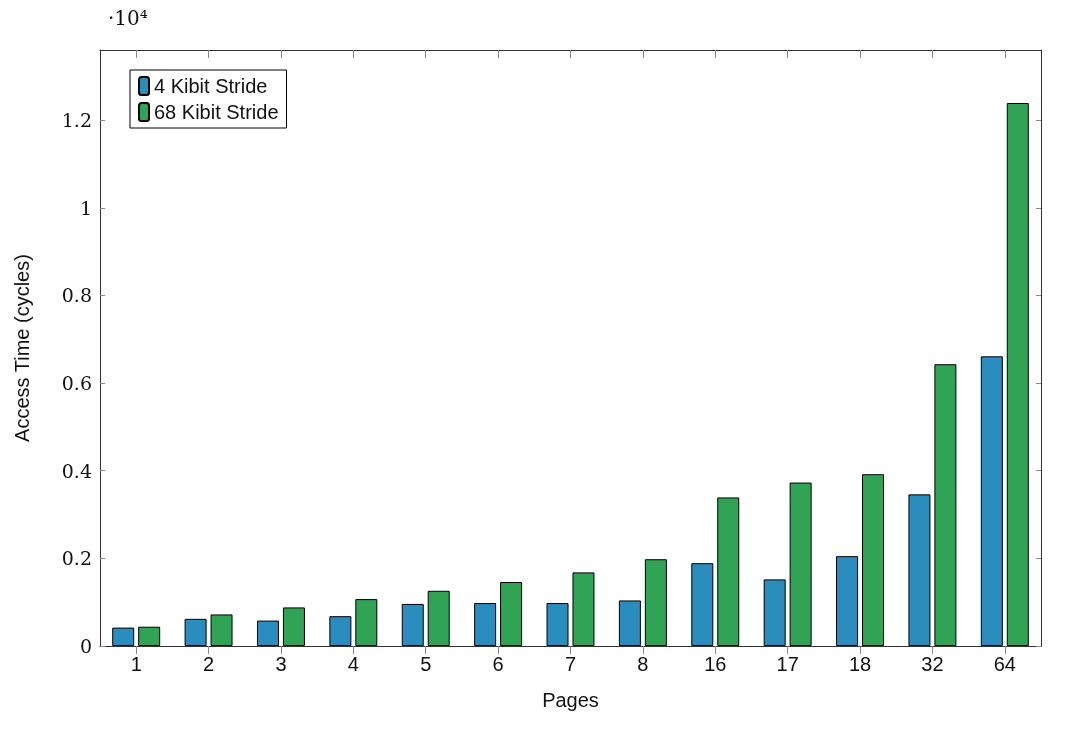  I want to click on text: ·10⁴, so click(128, 18).